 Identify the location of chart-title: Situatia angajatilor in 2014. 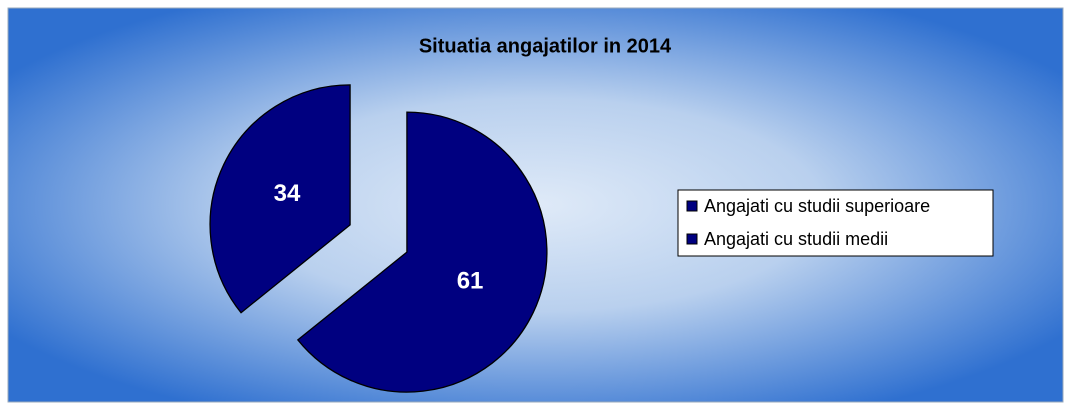
(545, 46).